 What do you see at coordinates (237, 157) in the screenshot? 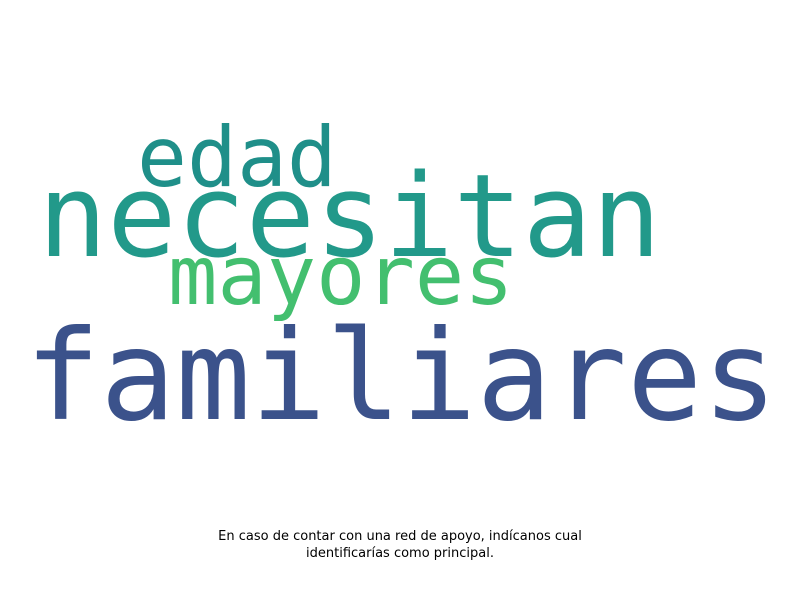
I see `word-edad: edad` at bounding box center [237, 157].